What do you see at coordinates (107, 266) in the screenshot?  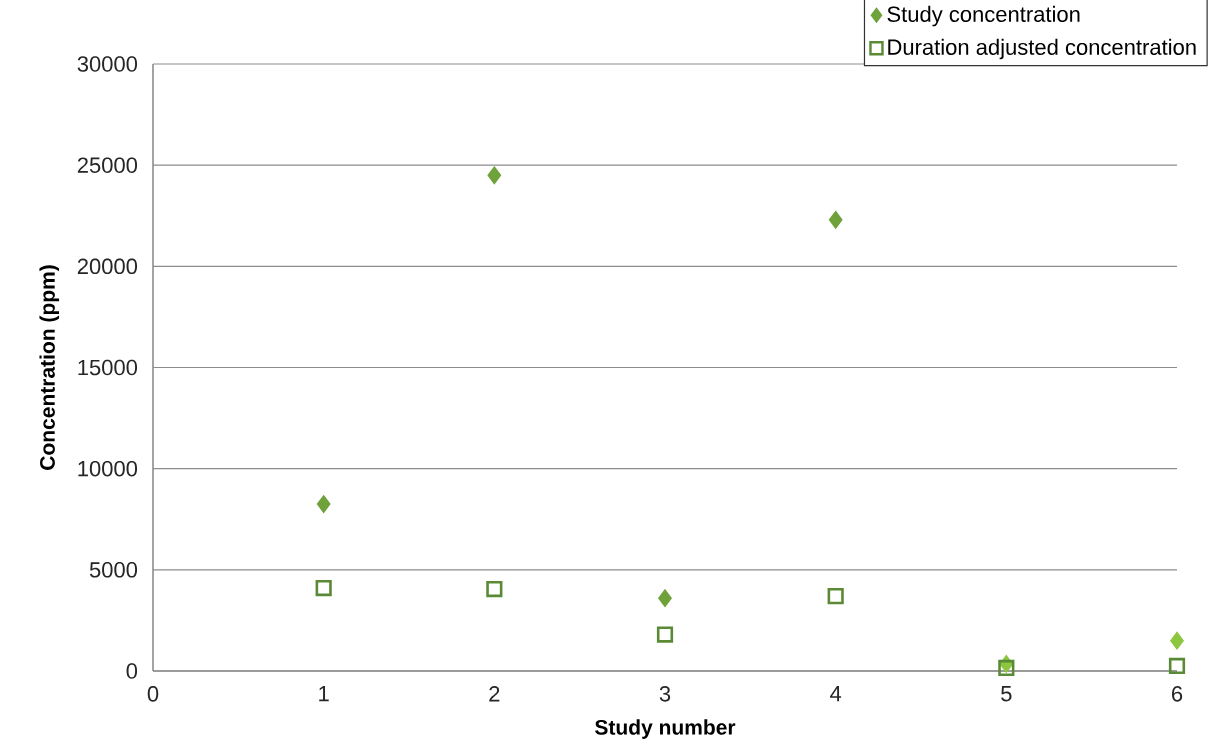 I see `y-tick-label: 20000` at bounding box center [107, 266].